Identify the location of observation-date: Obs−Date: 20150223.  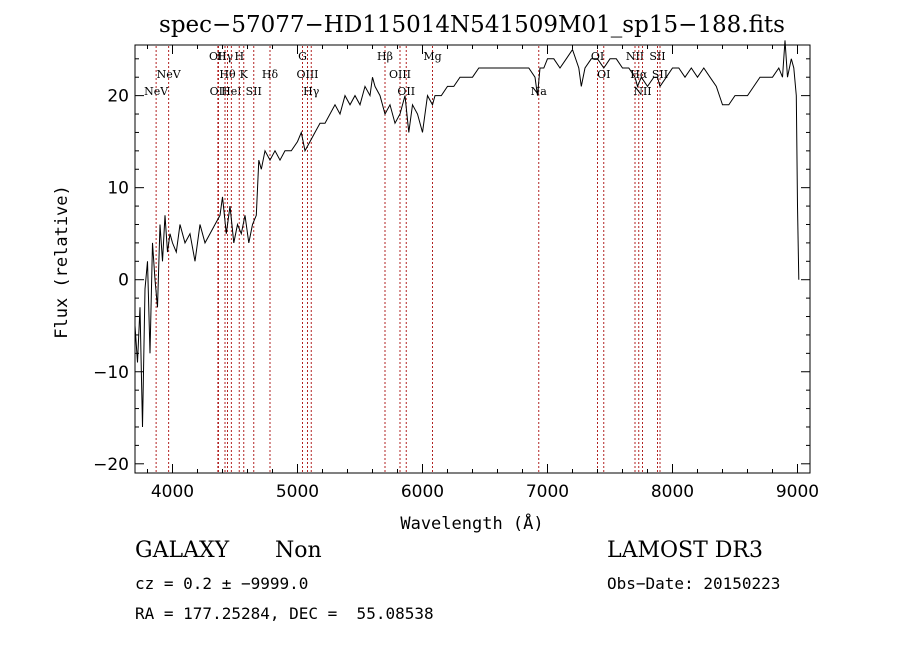
(694, 583).